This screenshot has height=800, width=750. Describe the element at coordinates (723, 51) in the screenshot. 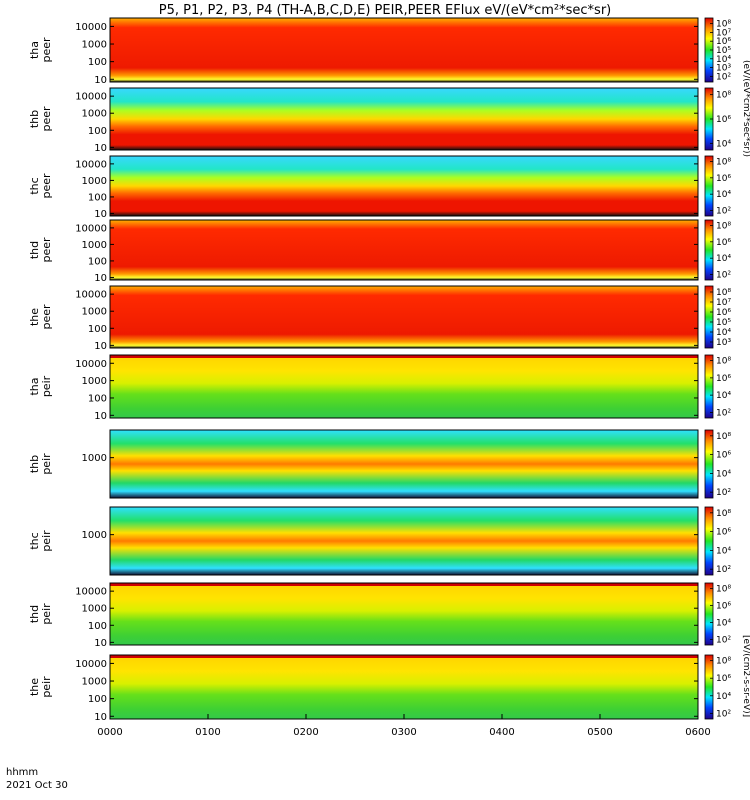

I see `colorbar-tick-label: 10⁵` at that location.